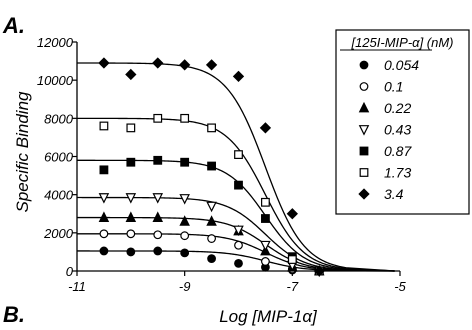 This screenshot has width=472, height=330. Describe the element at coordinates (397, 173) in the screenshot. I see `legend-label: 1.73` at that location.